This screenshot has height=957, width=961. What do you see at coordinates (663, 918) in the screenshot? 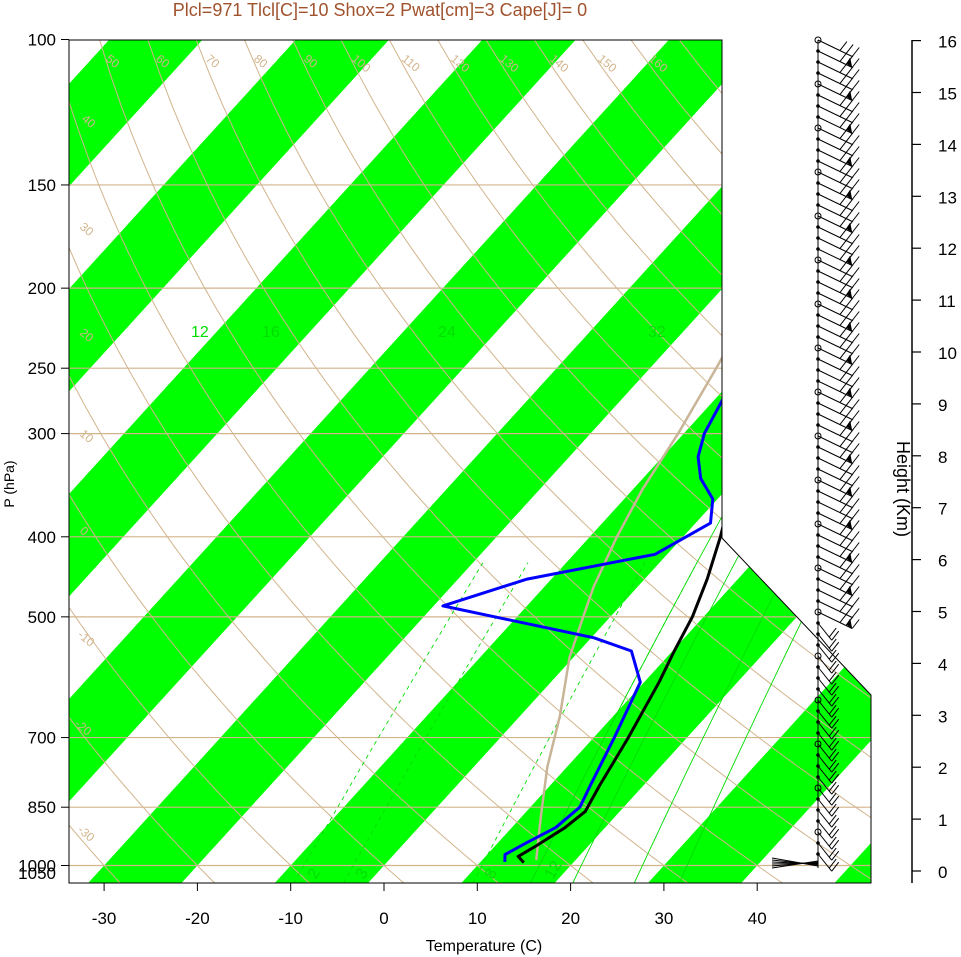
I see `temperature-tick-label: 30` at bounding box center [663, 918].